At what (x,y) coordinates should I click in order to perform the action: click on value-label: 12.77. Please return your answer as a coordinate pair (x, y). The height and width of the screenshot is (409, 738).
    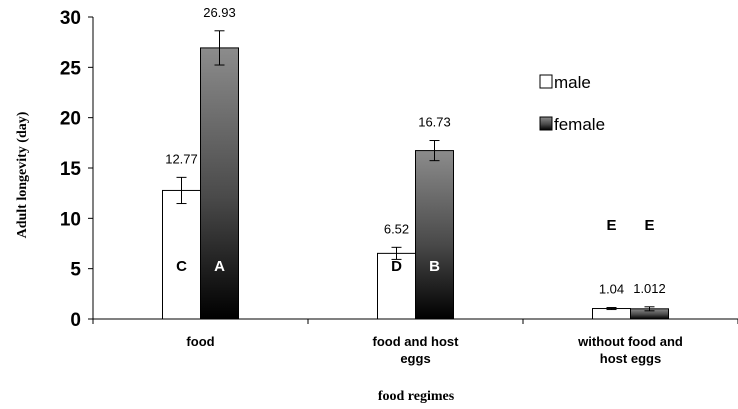
    Looking at the image, I should click on (181, 158).